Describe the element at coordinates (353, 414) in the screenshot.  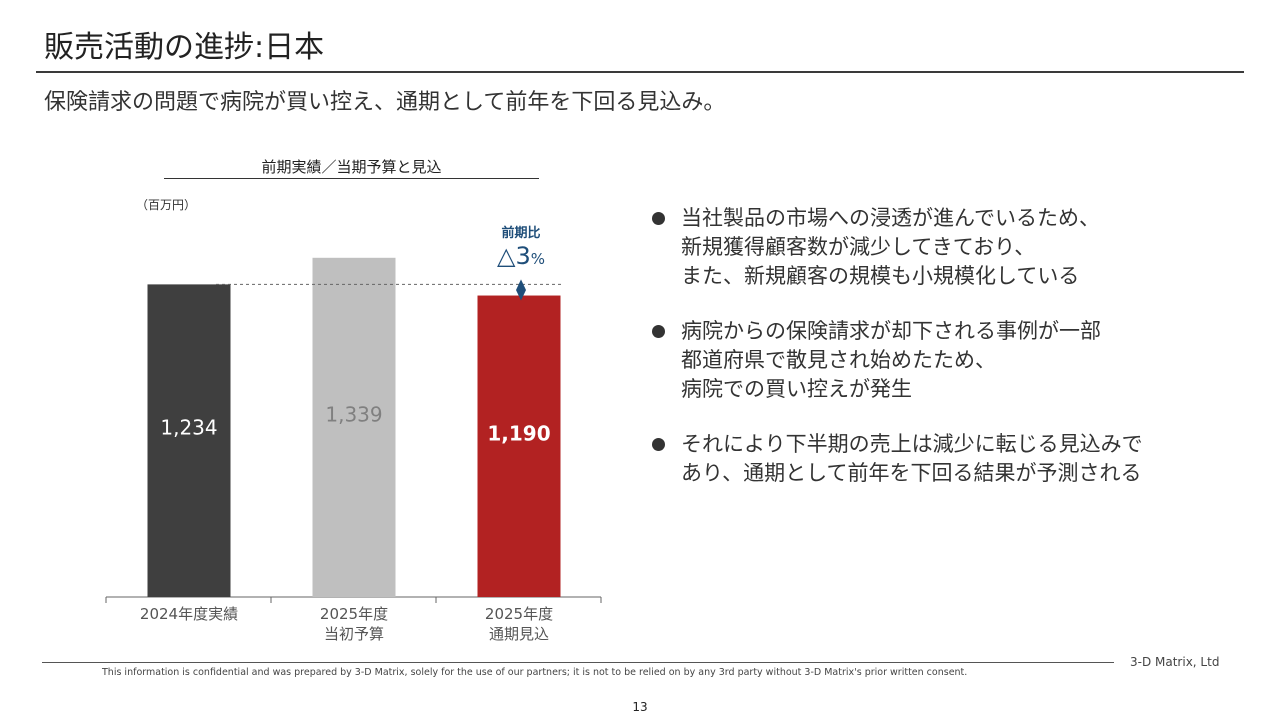
I see `bar-value-label: 1,339` at that location.